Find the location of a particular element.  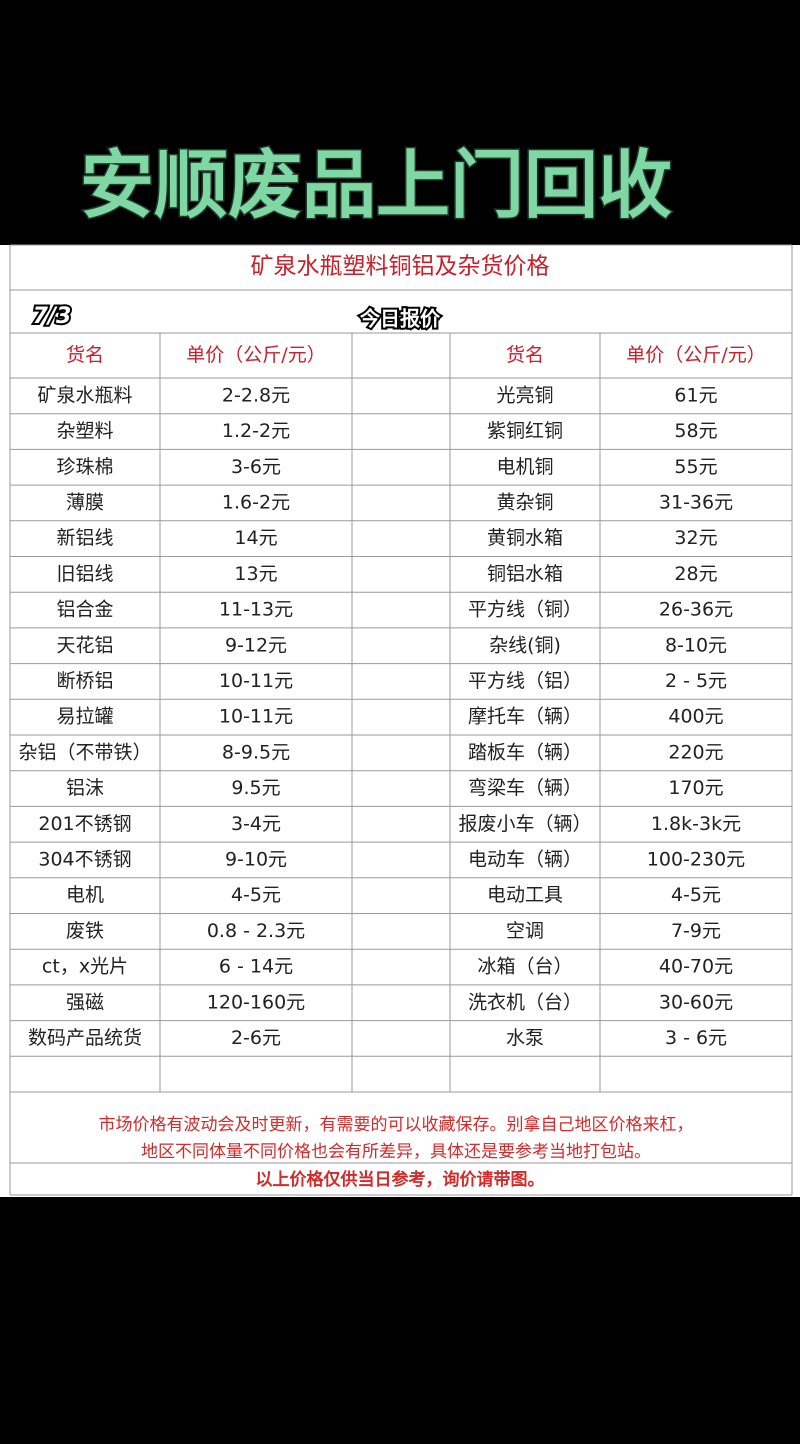

item-name: 断桥铝 is located at coordinates (84, 681).